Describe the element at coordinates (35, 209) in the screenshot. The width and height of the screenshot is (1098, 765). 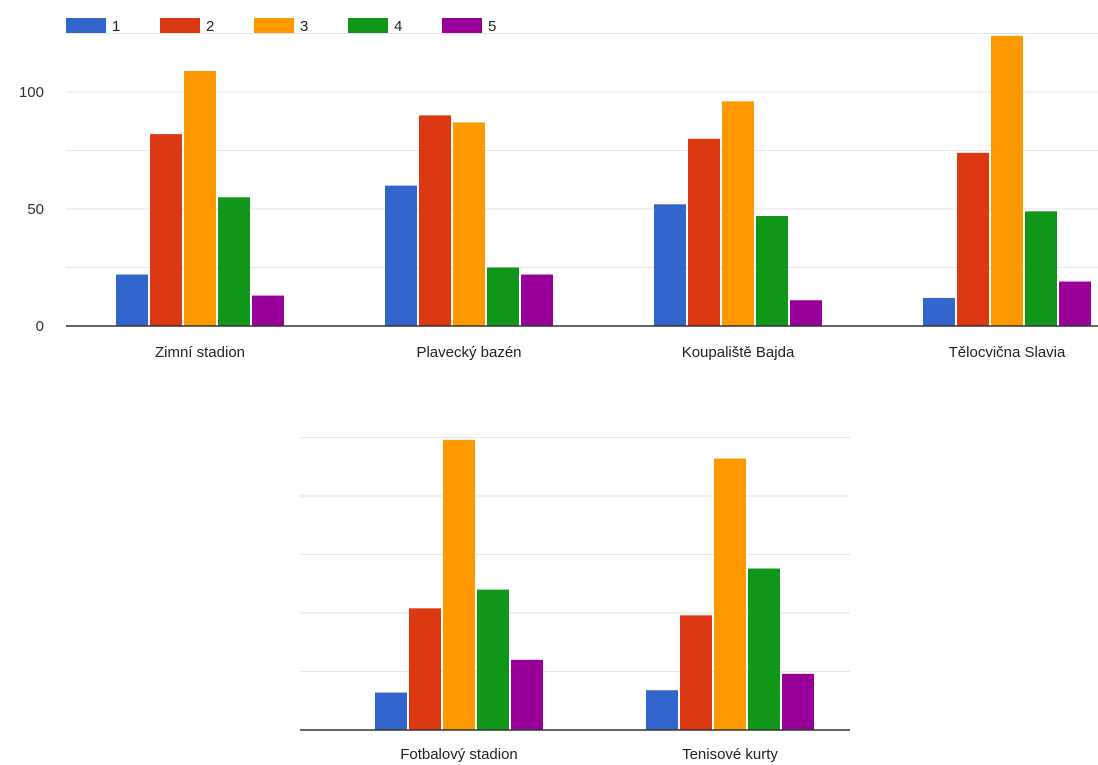
I see `y-tick-label: 50` at that location.